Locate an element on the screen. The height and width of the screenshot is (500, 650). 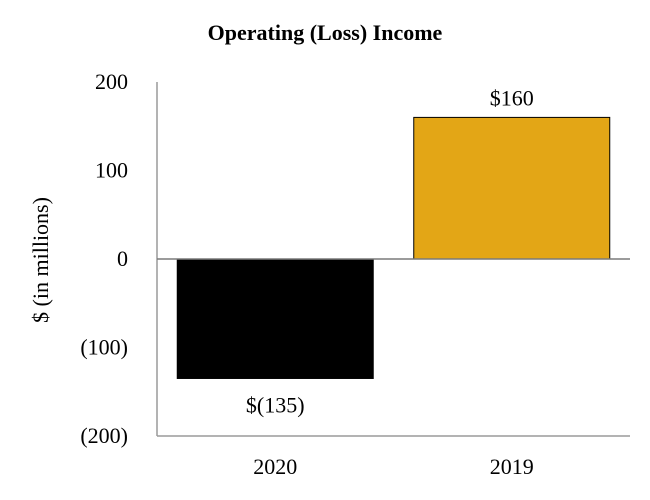
chart-title: Operating (Loss) Income is located at coordinates (325, 32).